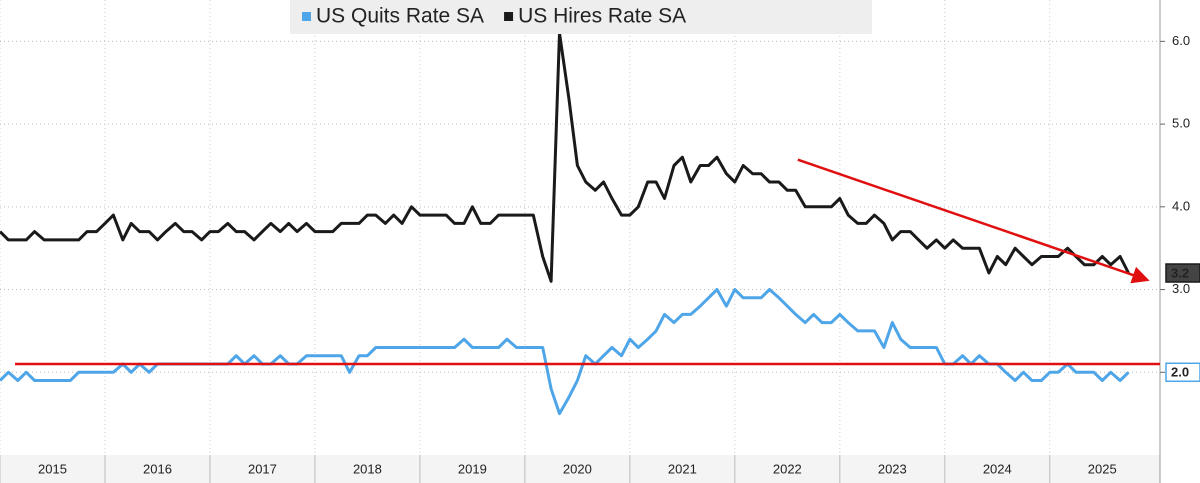  Describe the element at coordinates (682, 468) in the screenshot. I see `x-tick-label: 2021` at that location.